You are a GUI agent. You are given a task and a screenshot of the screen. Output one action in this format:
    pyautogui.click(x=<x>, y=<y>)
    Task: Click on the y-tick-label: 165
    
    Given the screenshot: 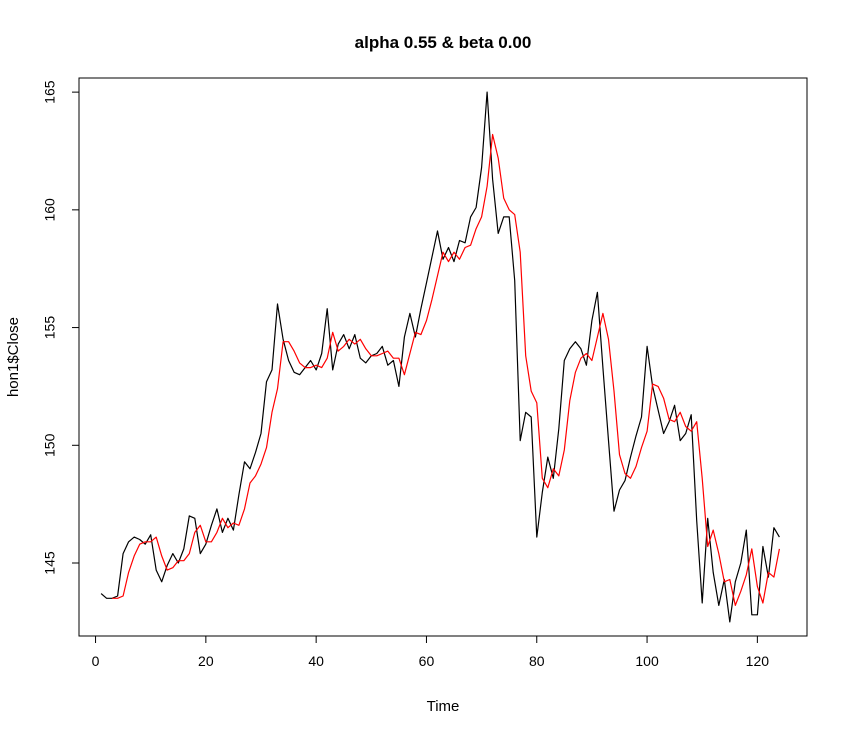 What is the action you would take?
    pyautogui.click(x=50, y=92)
    